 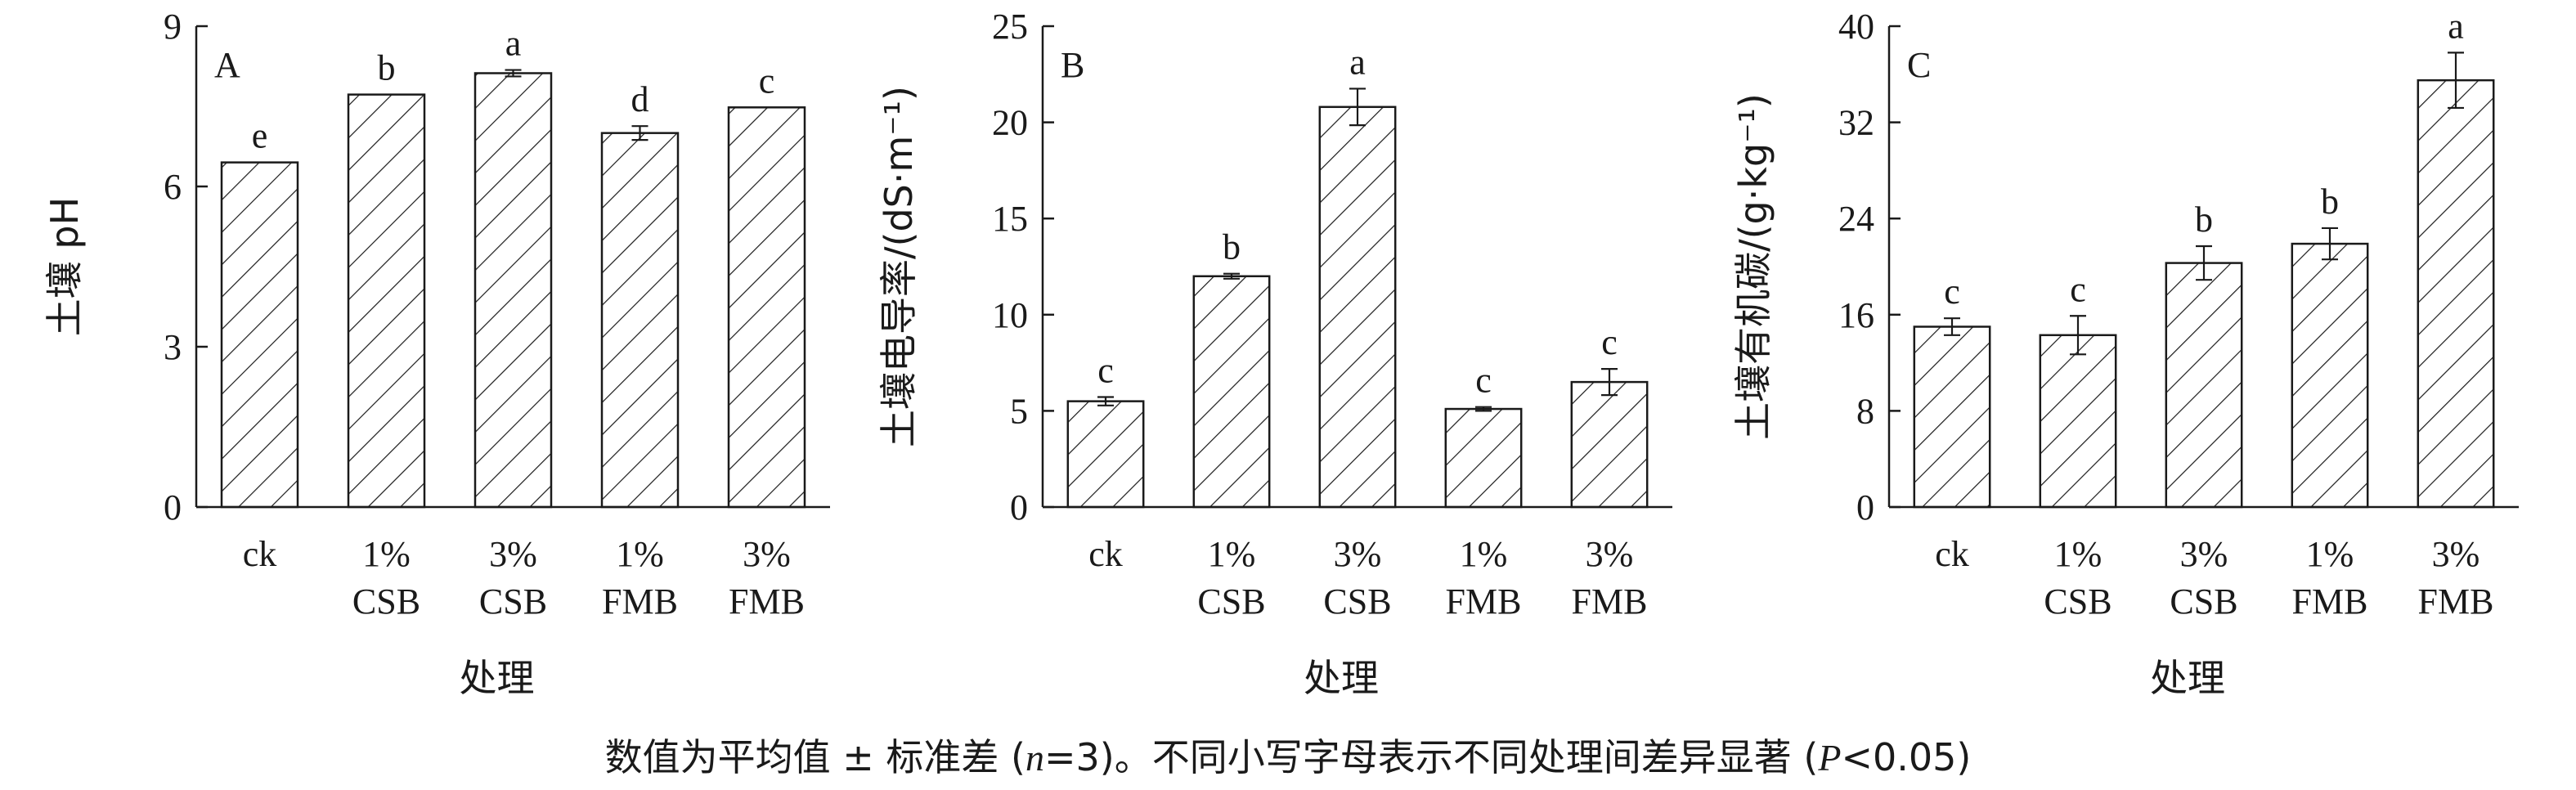 I want to click on y-tick-label: 9, so click(x=173, y=27).